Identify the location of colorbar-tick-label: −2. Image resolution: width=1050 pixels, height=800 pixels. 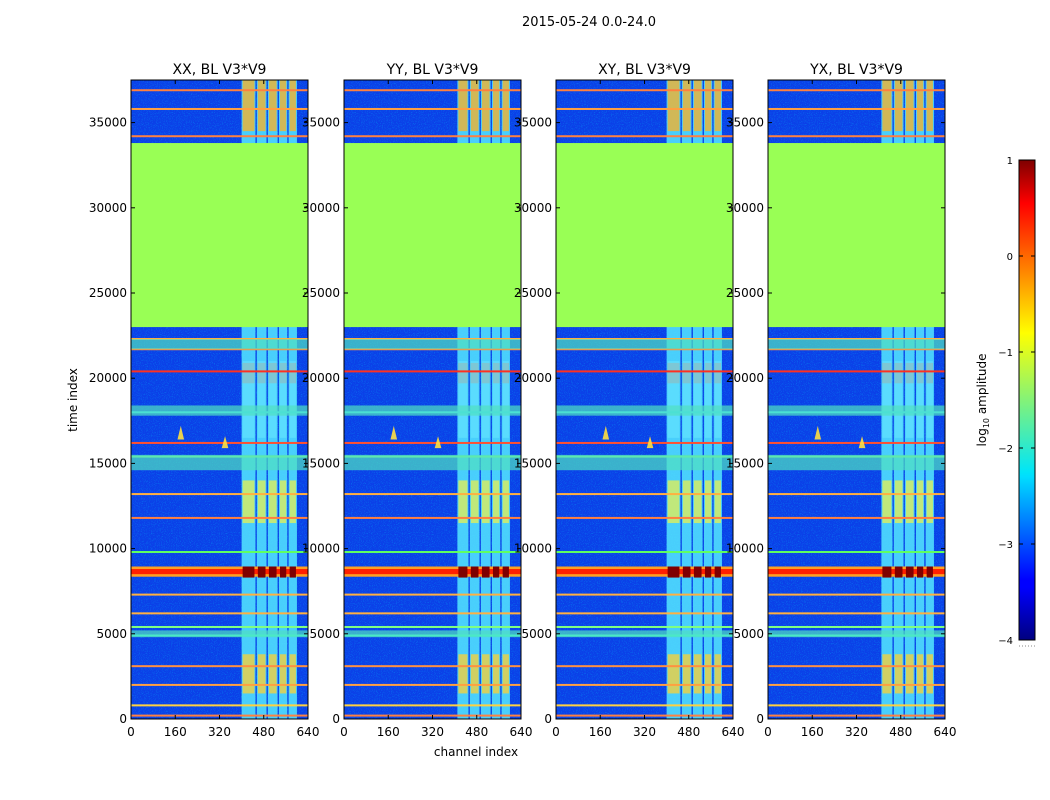
(1005, 449).